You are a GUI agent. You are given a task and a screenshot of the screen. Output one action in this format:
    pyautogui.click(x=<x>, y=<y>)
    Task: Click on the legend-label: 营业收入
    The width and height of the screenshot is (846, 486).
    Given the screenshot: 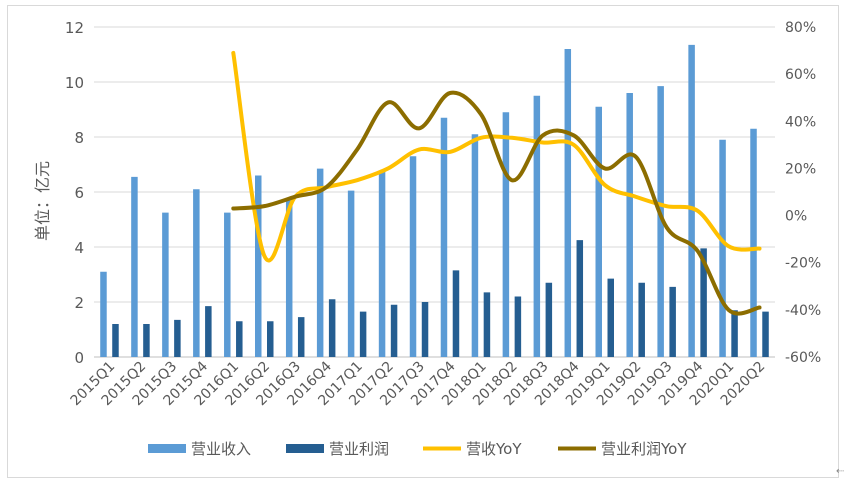 What is the action you would take?
    pyautogui.click(x=221, y=449)
    